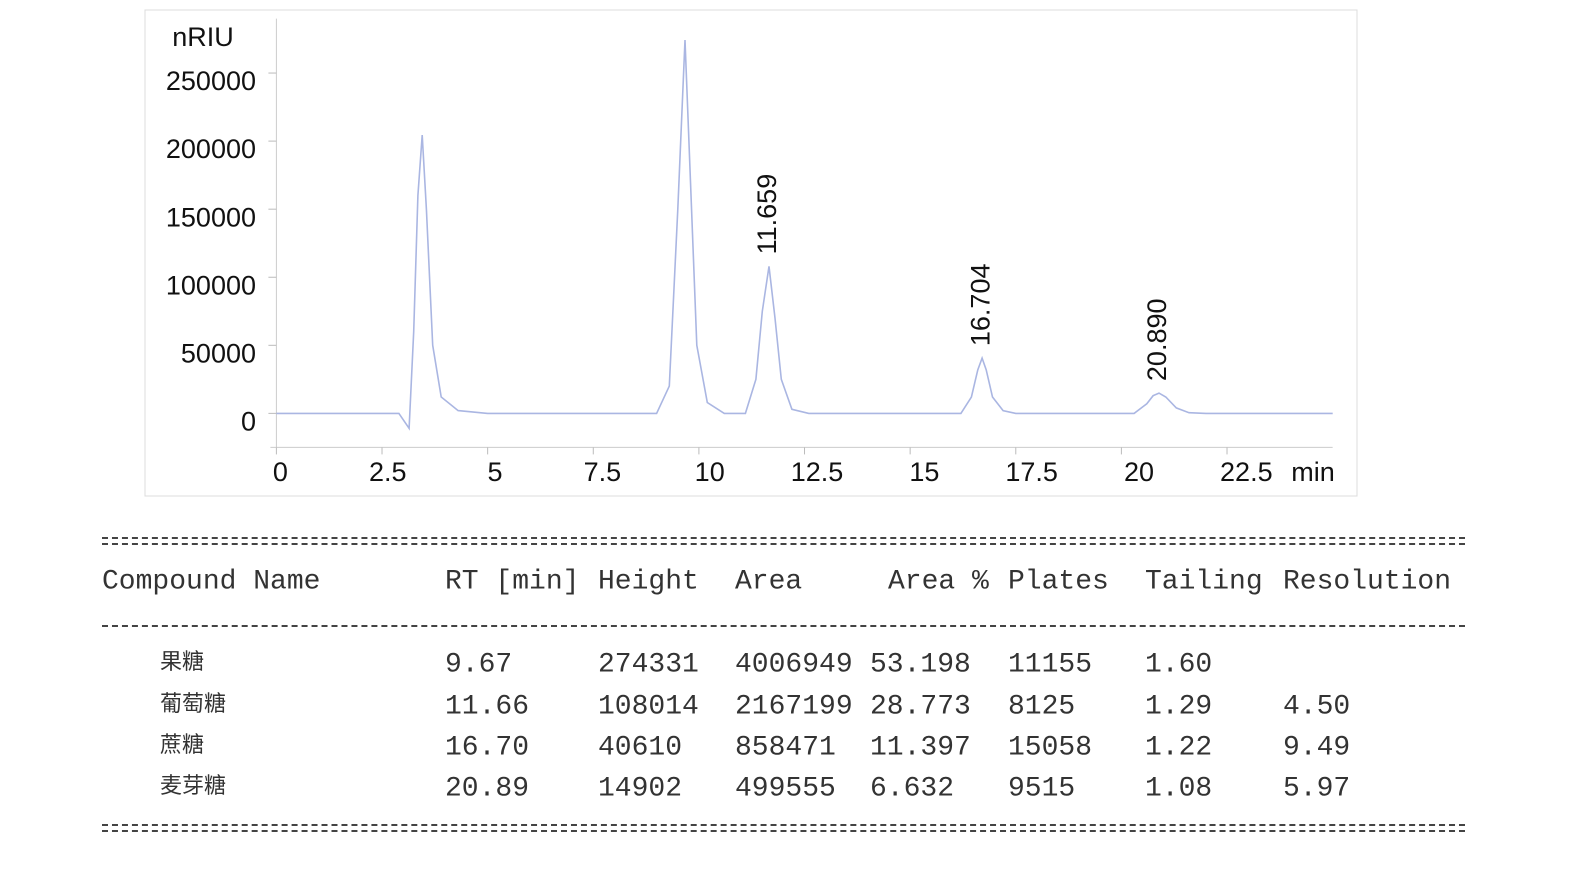 Image resolution: width=1585 pixels, height=872 pixels. Describe the element at coordinates (785, 748) in the screenshot. I see `table-cell: 858471` at that location.